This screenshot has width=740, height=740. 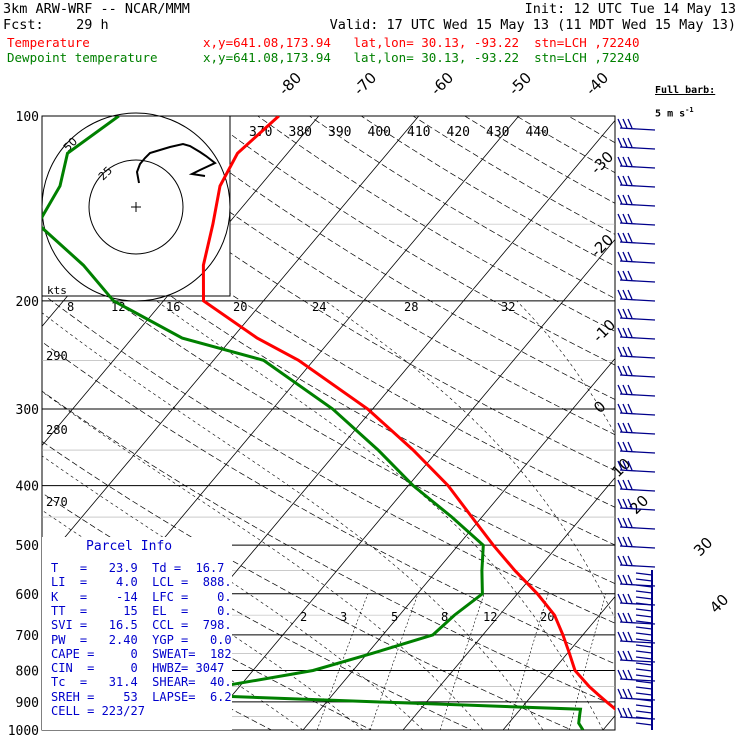 I want to click on pressure-tick-label: 200, so click(x=27, y=302).